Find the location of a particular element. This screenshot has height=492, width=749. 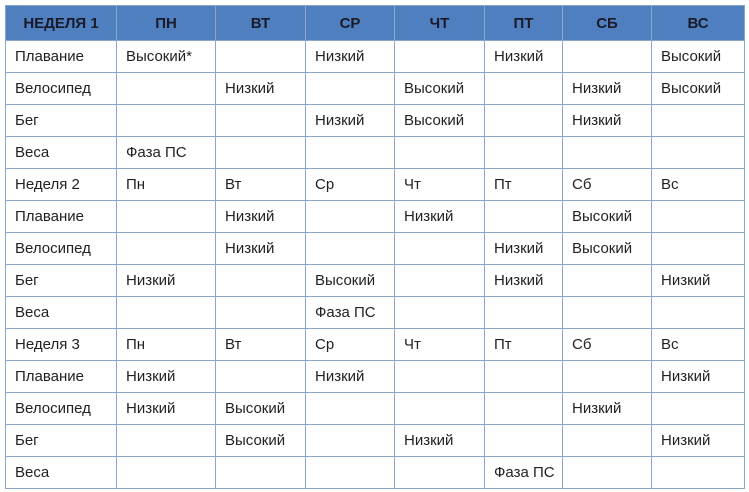

table-row: Бег Высокий Низкий Низкий is located at coordinates (375, 440).